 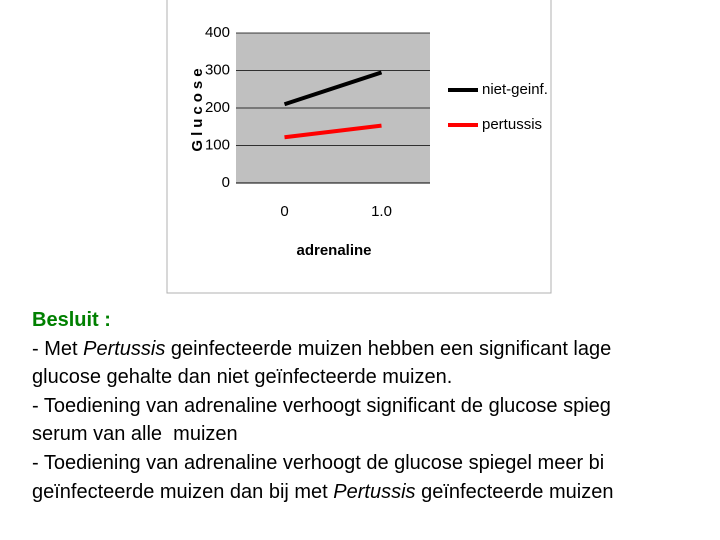 What do you see at coordinates (217, 107) in the screenshot?
I see `y-tick-label: 200` at bounding box center [217, 107].